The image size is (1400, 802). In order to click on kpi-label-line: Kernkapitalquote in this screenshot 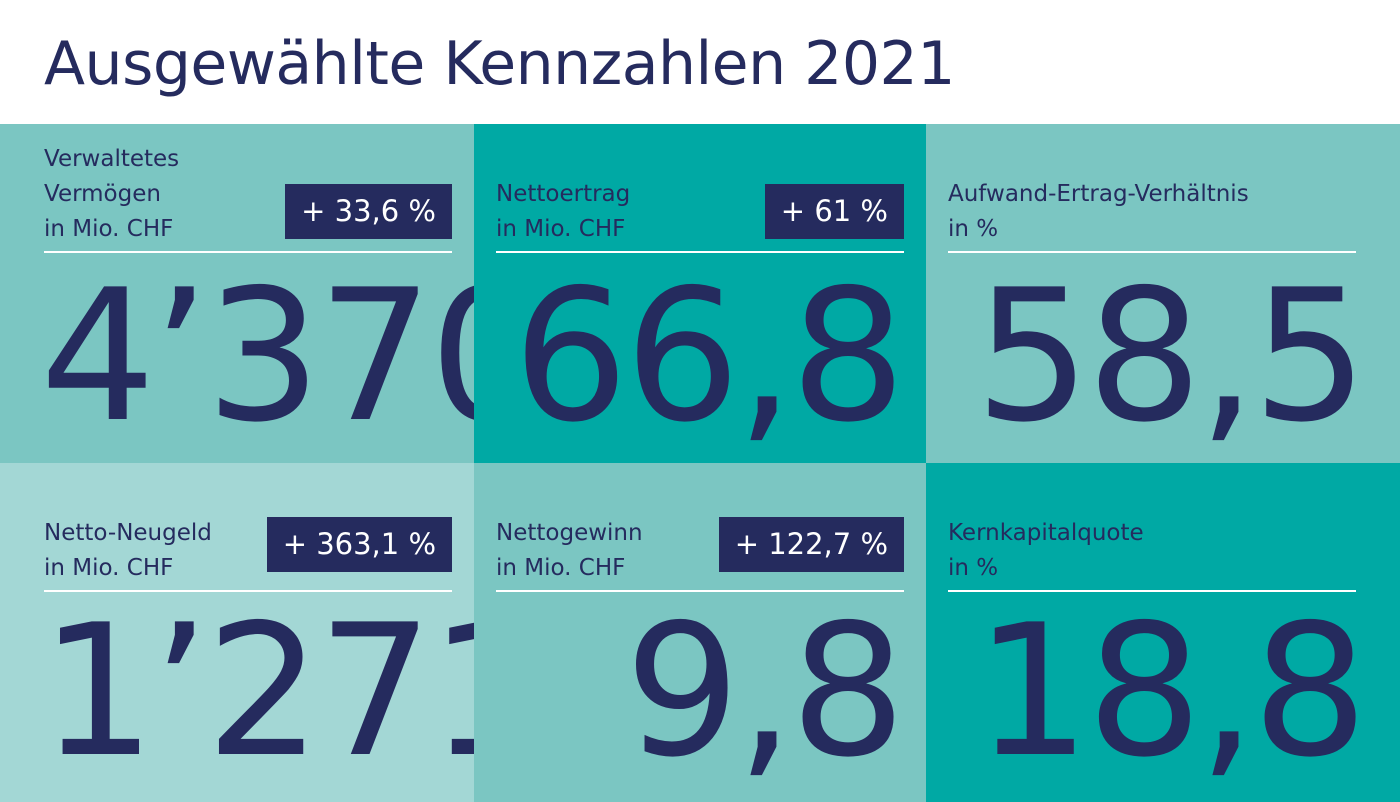, I will do `click(1046, 533)`.